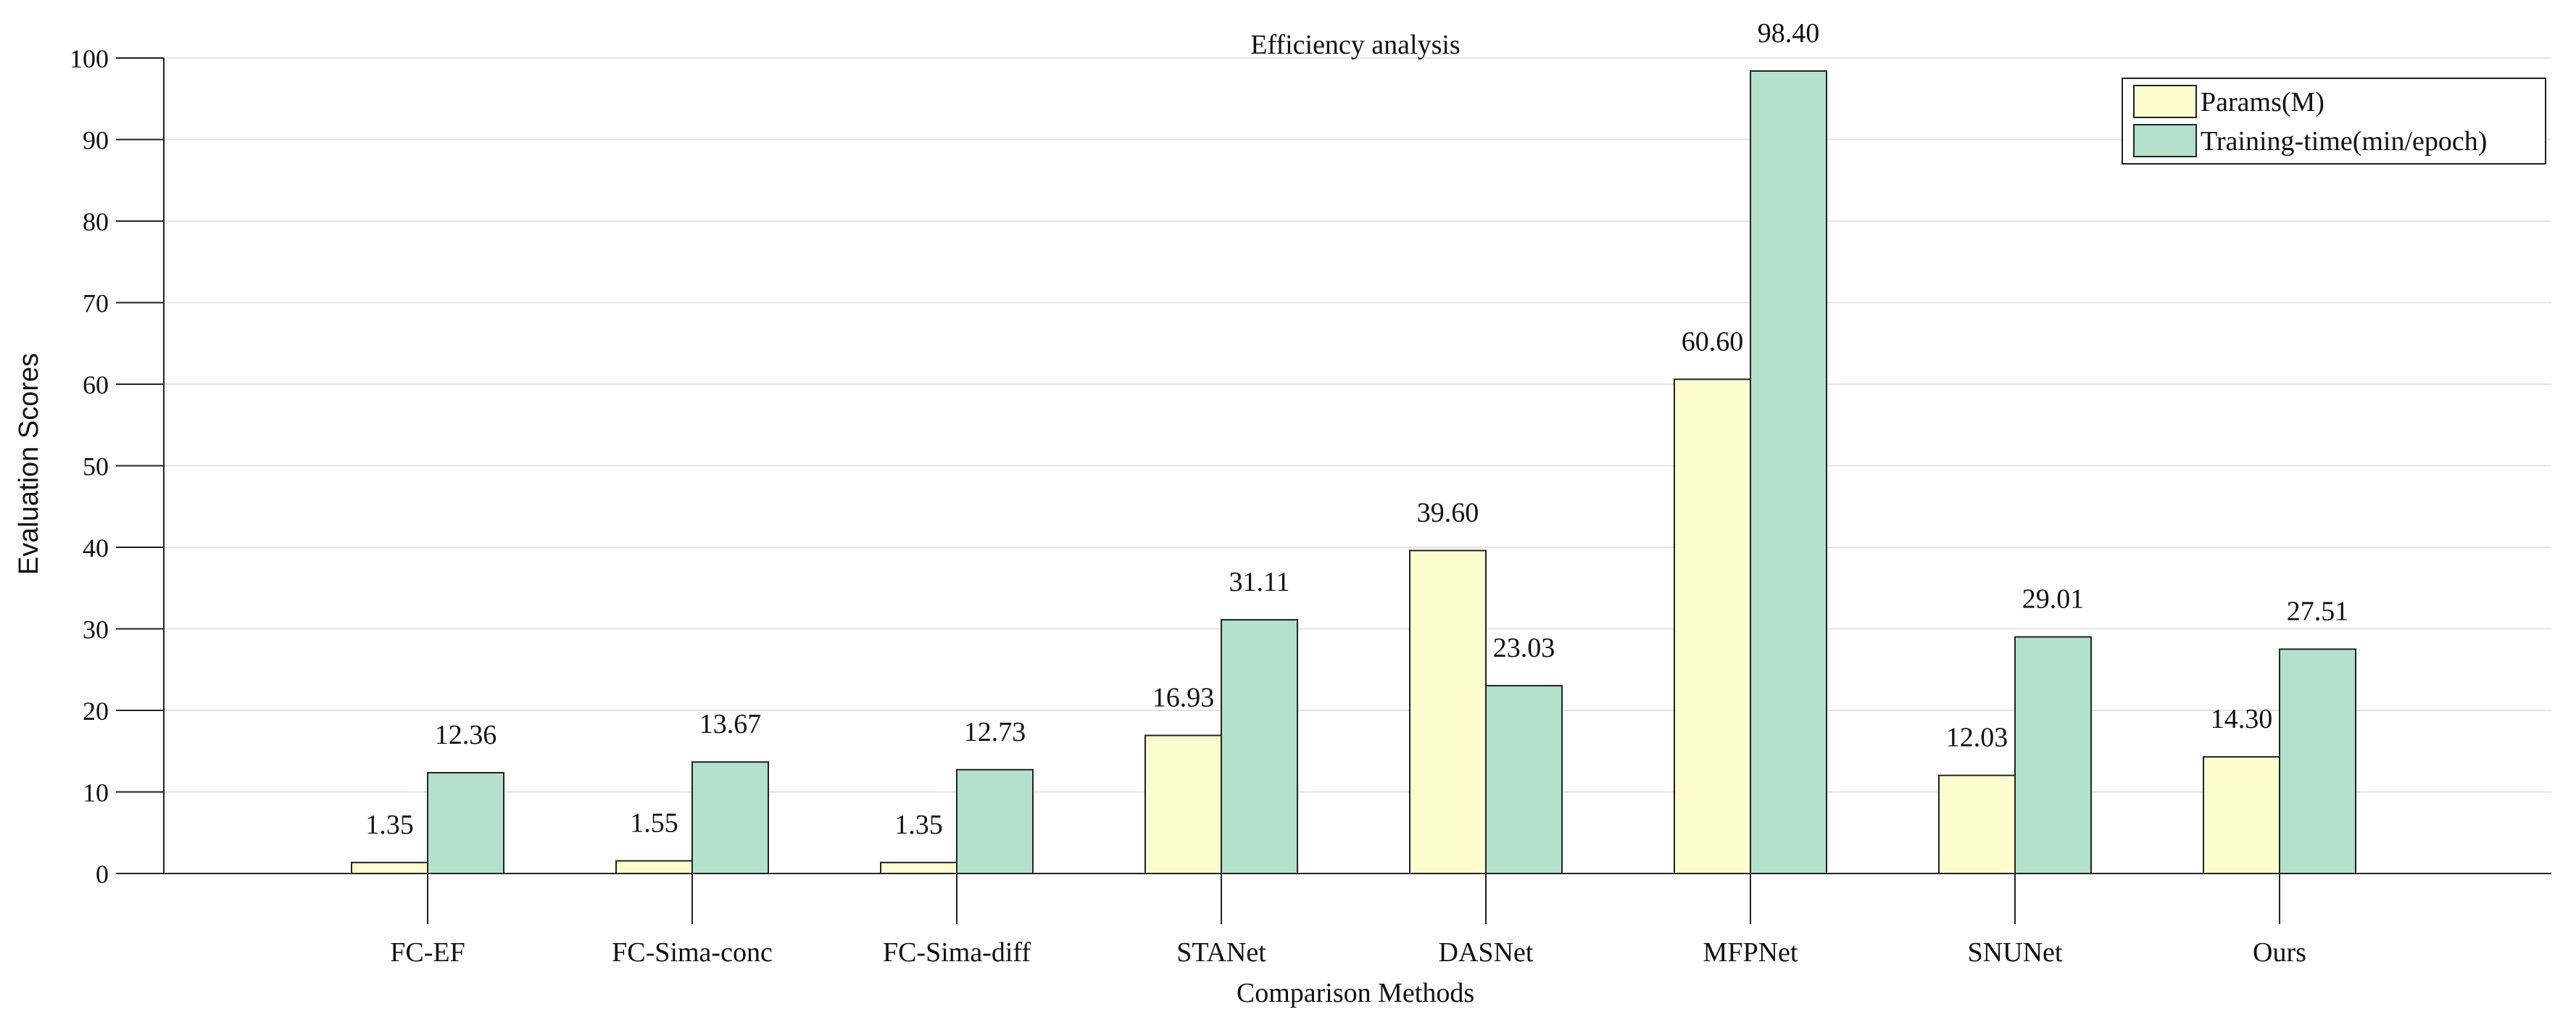 This screenshot has height=1025, width=2576. Describe the element at coordinates (2241, 815) in the screenshot. I see `bar-params-m-ours` at that location.